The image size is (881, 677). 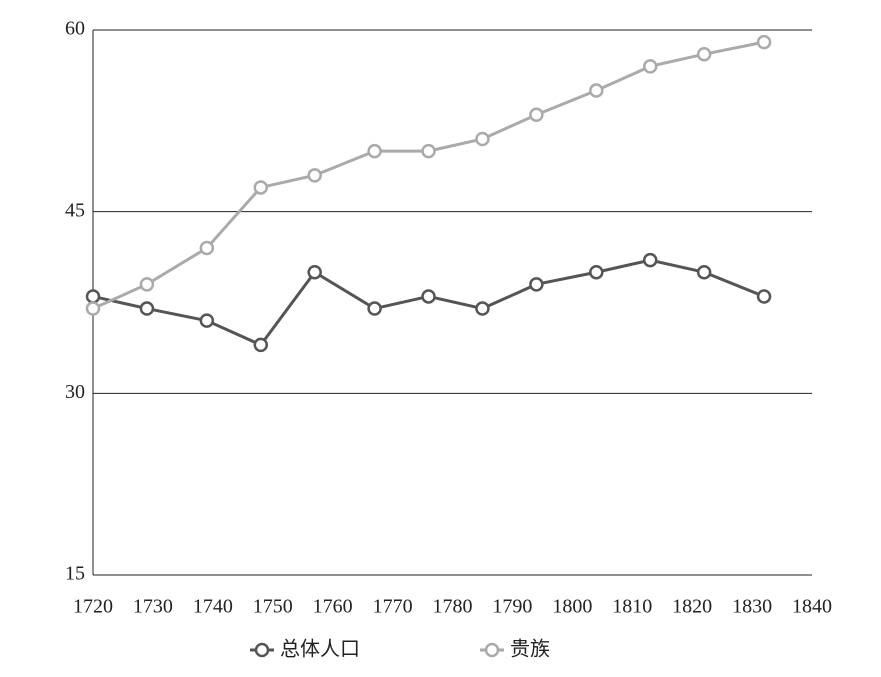 I want to click on y-tick-label: 45, so click(x=75, y=210).